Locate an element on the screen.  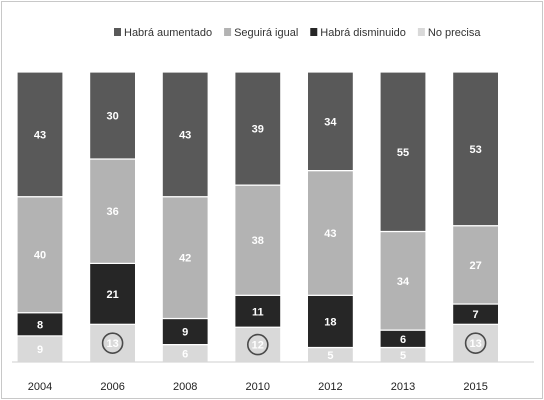
x-tick-label-2013: 2013 is located at coordinates (403, 387).